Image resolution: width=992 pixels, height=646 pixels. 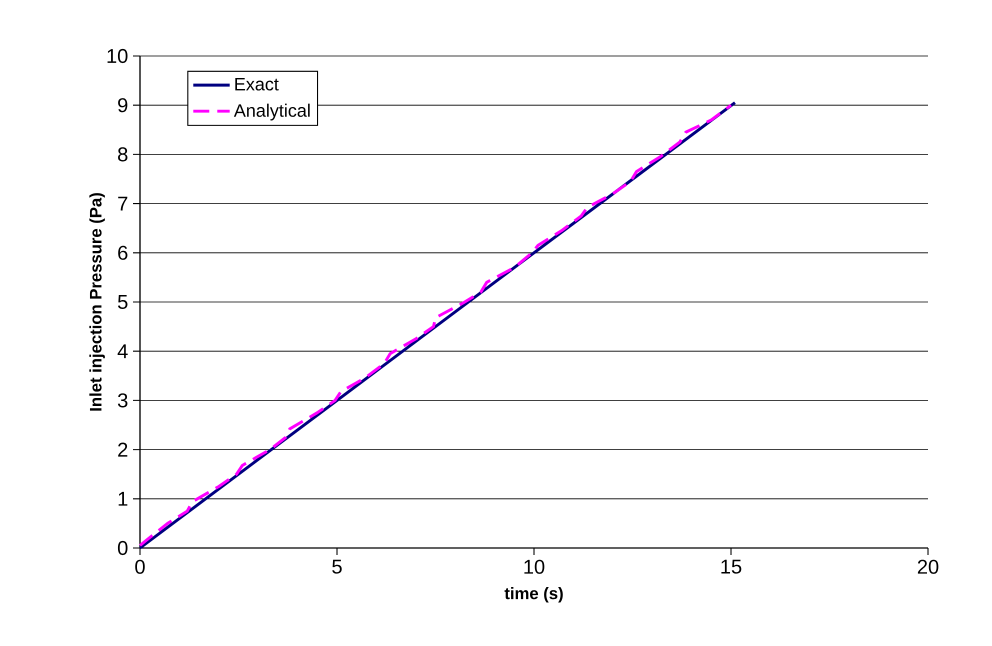 I want to click on y-tick-label: 2, so click(x=123, y=449).